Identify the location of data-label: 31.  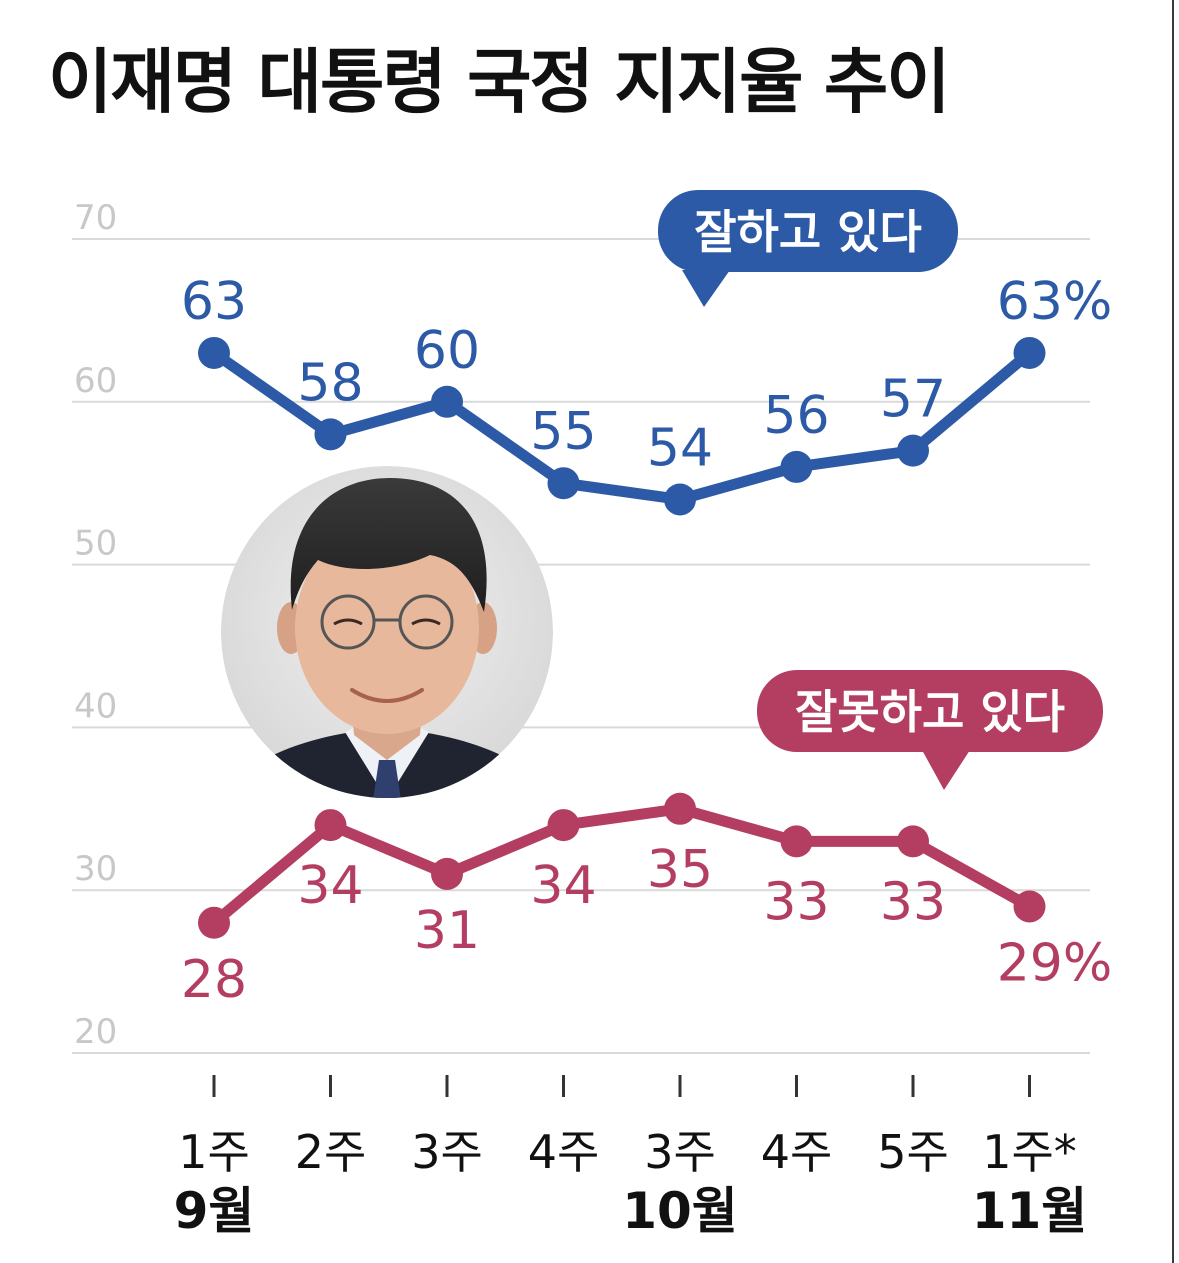
(447, 931).